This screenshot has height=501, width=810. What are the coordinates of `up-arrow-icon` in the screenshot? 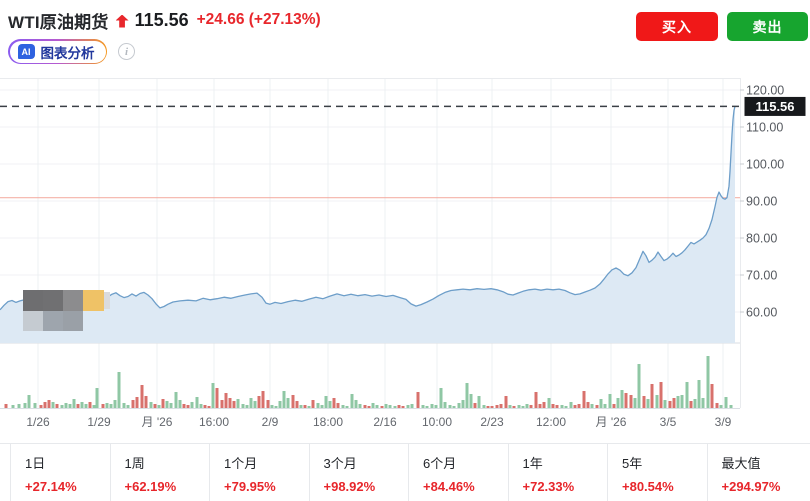 It's located at (122, 21).